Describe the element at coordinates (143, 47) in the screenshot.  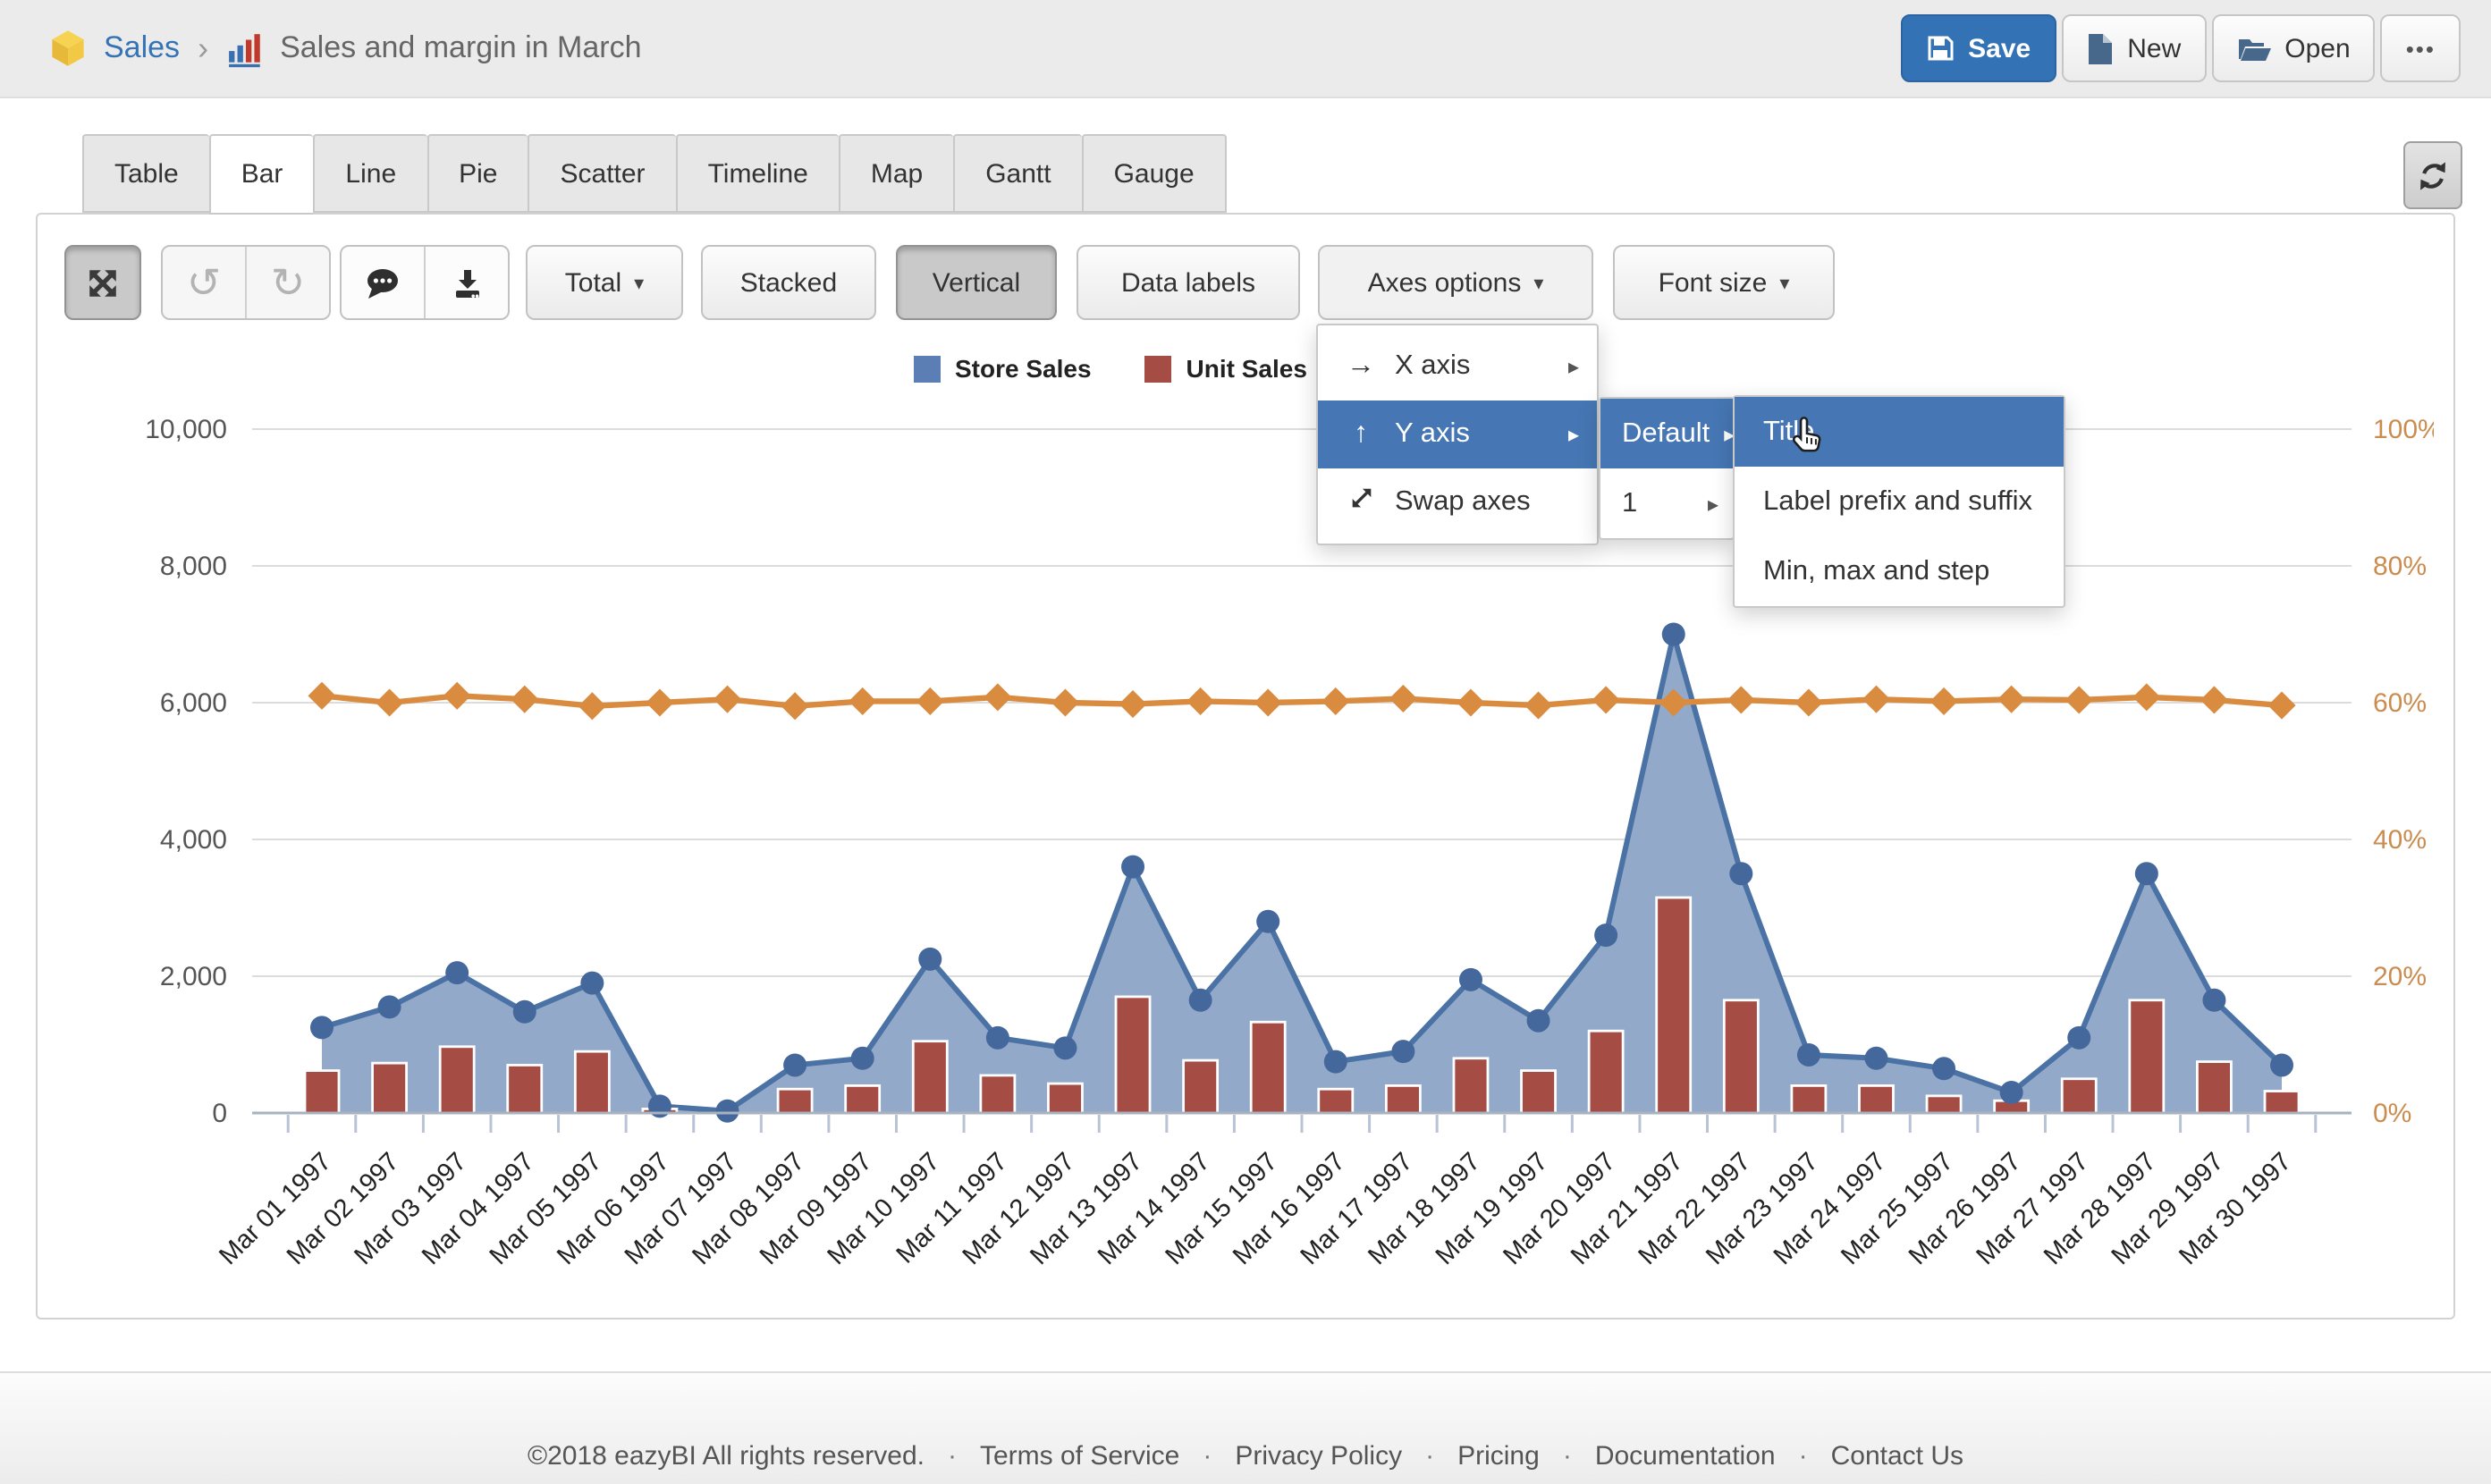
I see `breadcrumb-app-link: Sales` at that location.